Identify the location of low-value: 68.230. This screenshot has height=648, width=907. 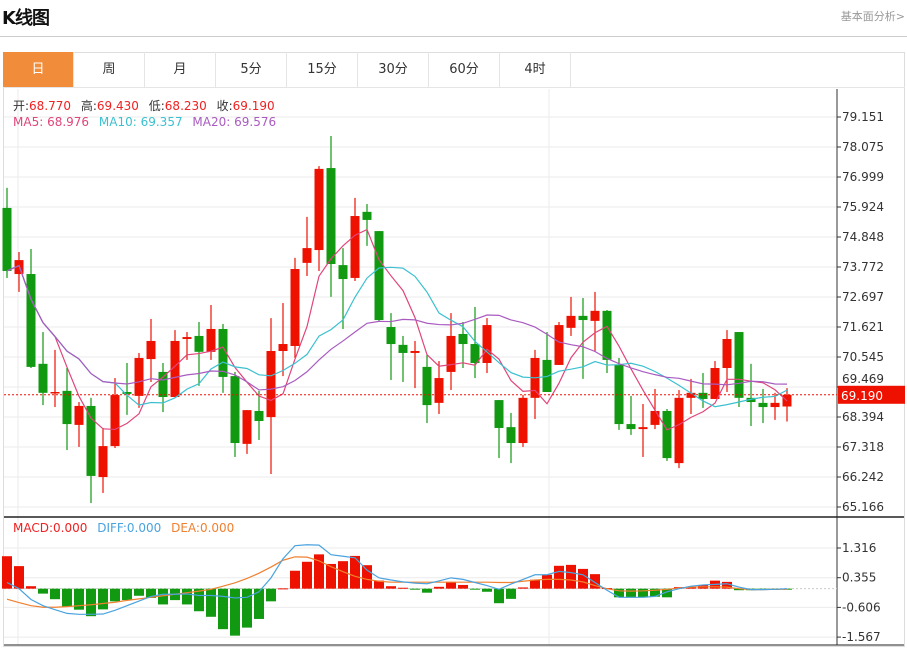
(185, 106).